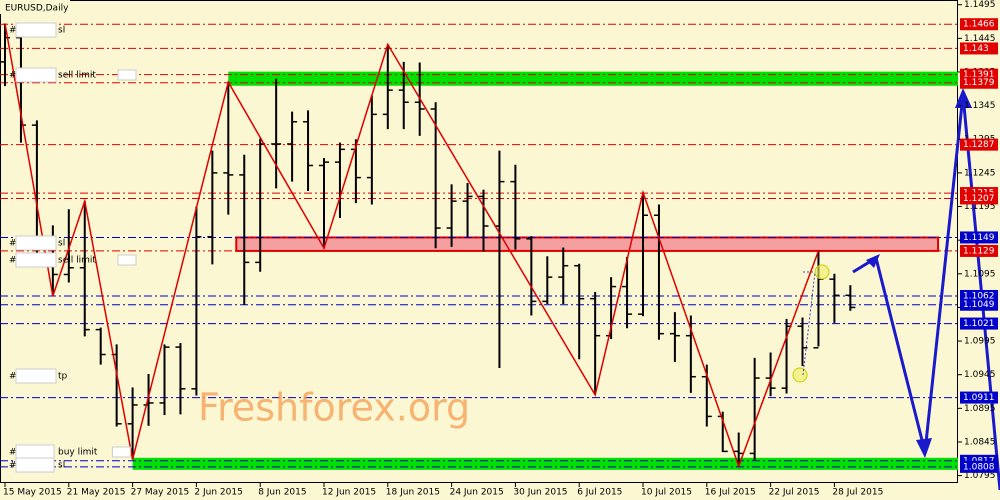 The image size is (1000, 500). I want to click on y-tick-label: 1.0945, so click(980, 375).